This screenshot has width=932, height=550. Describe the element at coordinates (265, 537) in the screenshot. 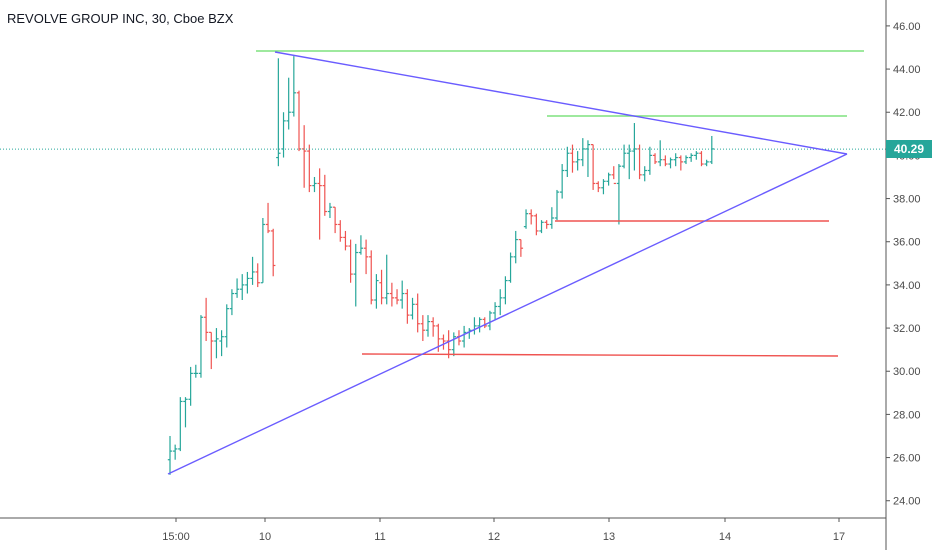

I see `x-tick-label: 10` at that location.